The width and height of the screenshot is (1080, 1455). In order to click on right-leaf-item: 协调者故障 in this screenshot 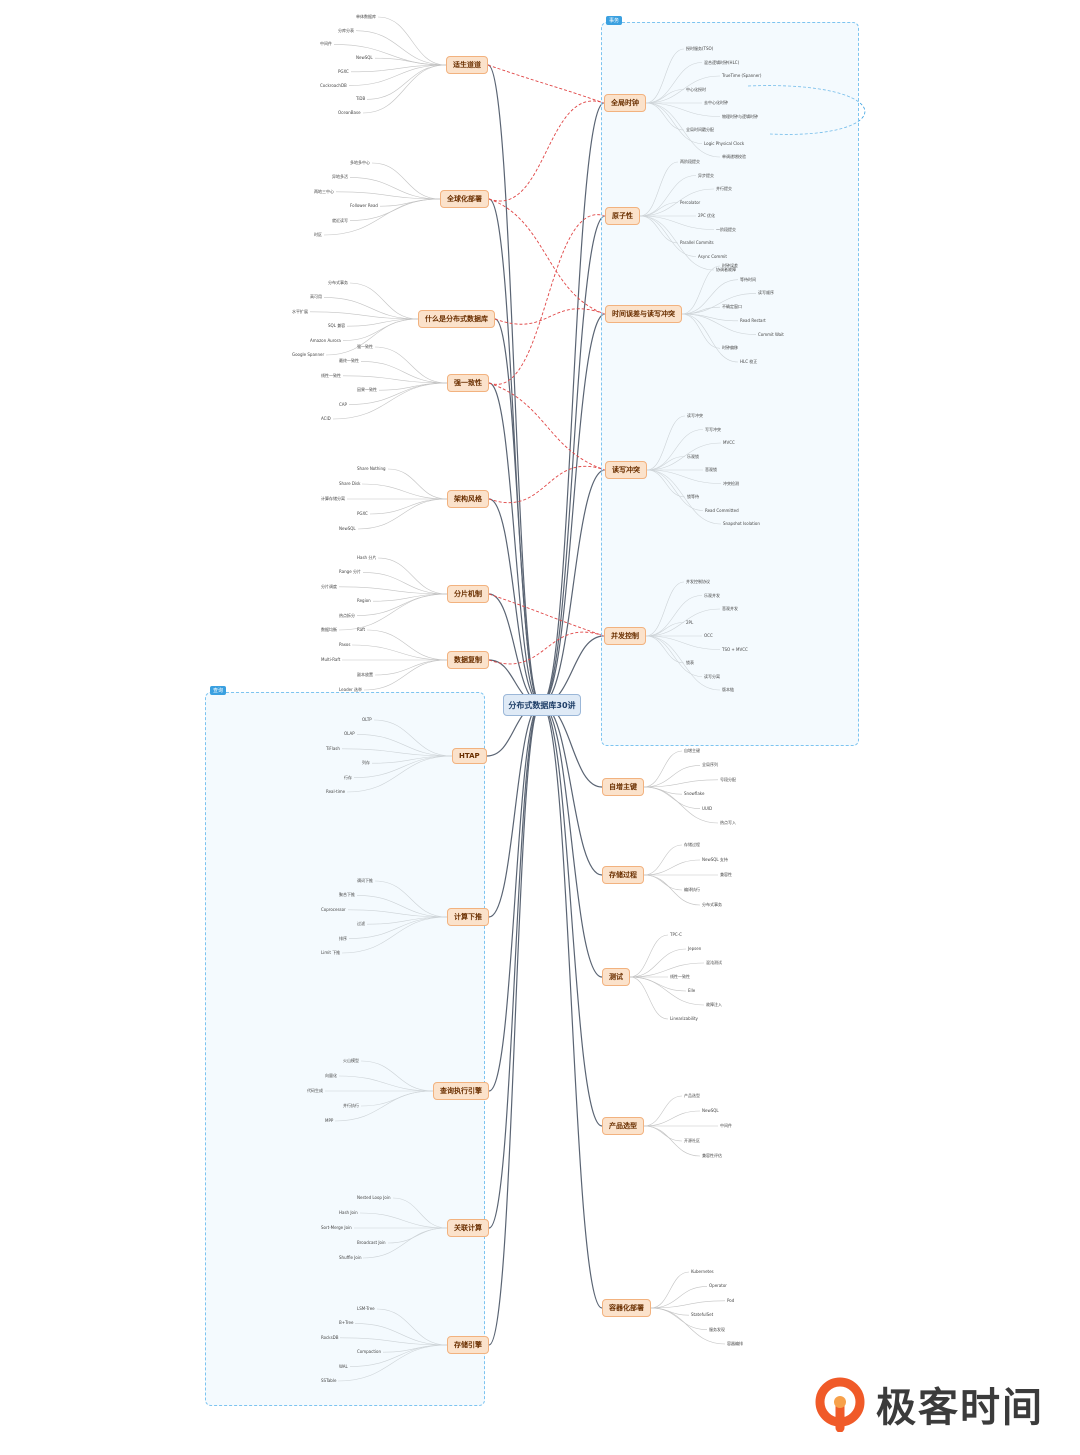, I will do `click(726, 269)`.